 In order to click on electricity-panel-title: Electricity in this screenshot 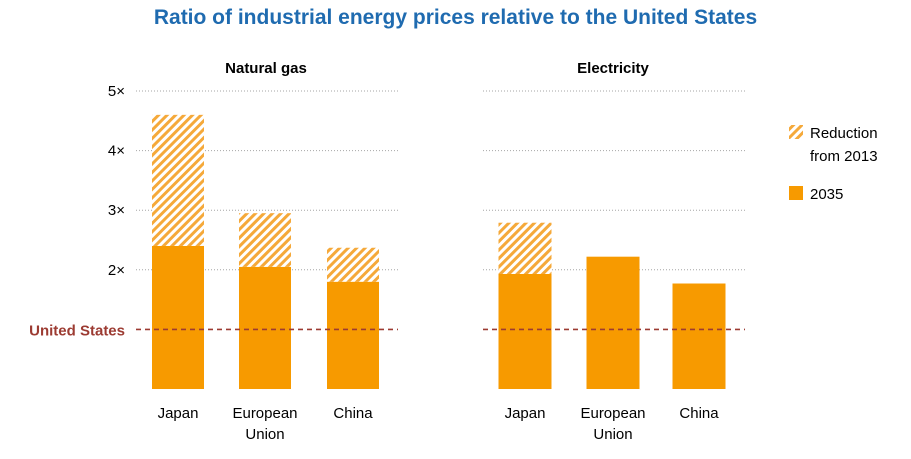, I will do `click(613, 68)`.